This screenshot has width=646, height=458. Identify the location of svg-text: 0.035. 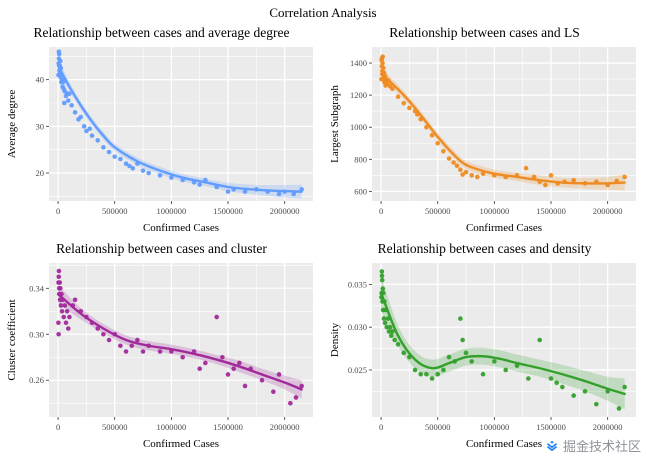
(356, 284).